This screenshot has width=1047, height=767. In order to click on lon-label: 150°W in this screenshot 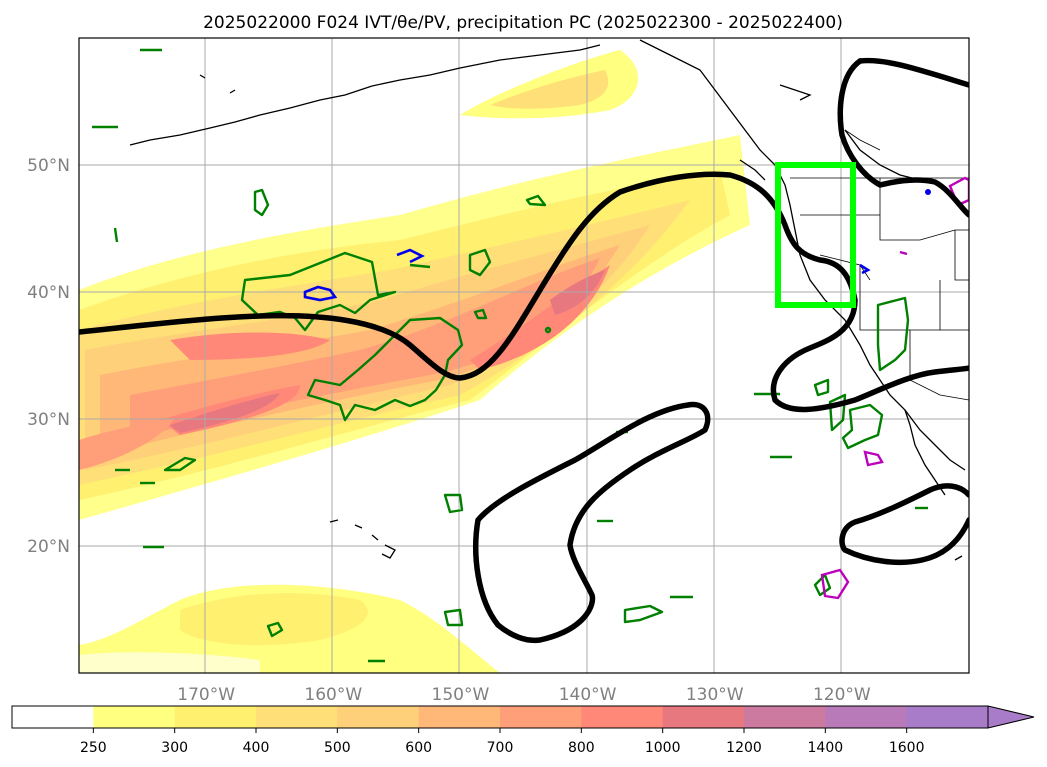, I will do `click(461, 695)`.